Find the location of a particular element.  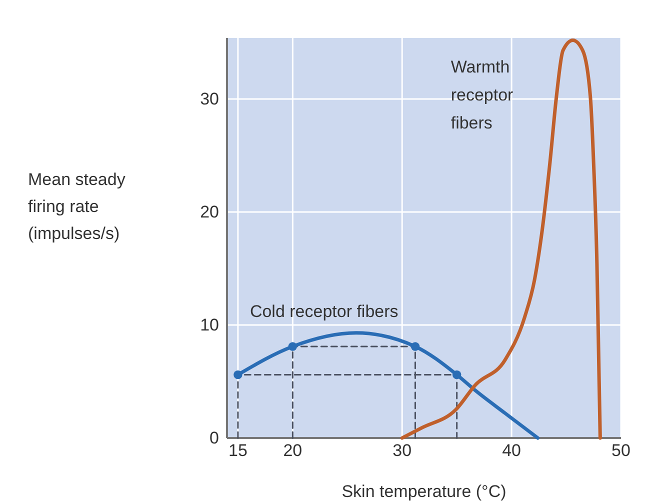

x-tick-label: 30 is located at coordinates (402, 450).